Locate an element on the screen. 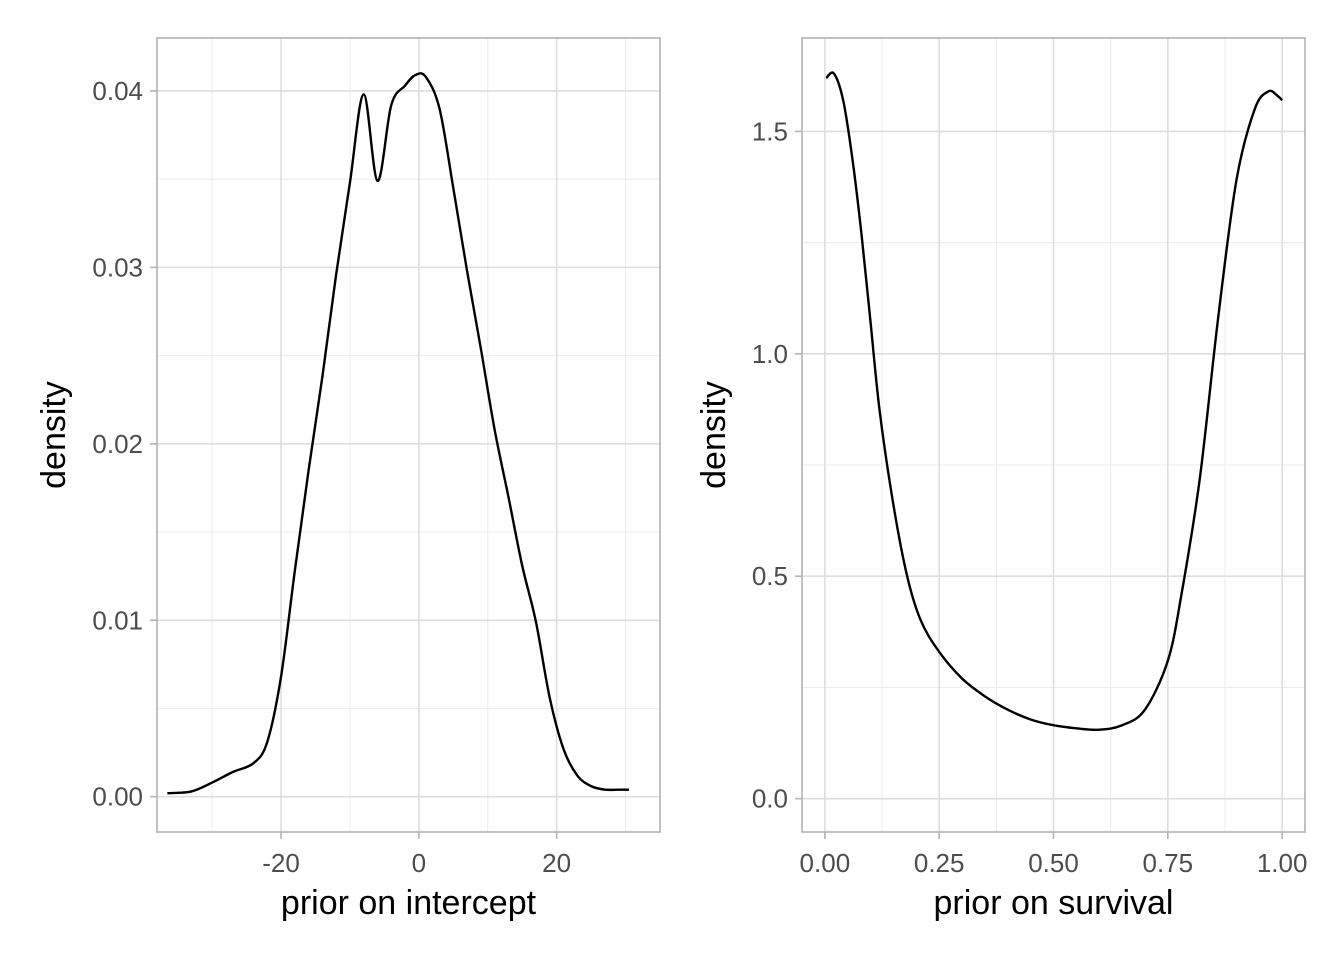  intercept-x-axis-title: prior on intercept is located at coordinates (409, 903).